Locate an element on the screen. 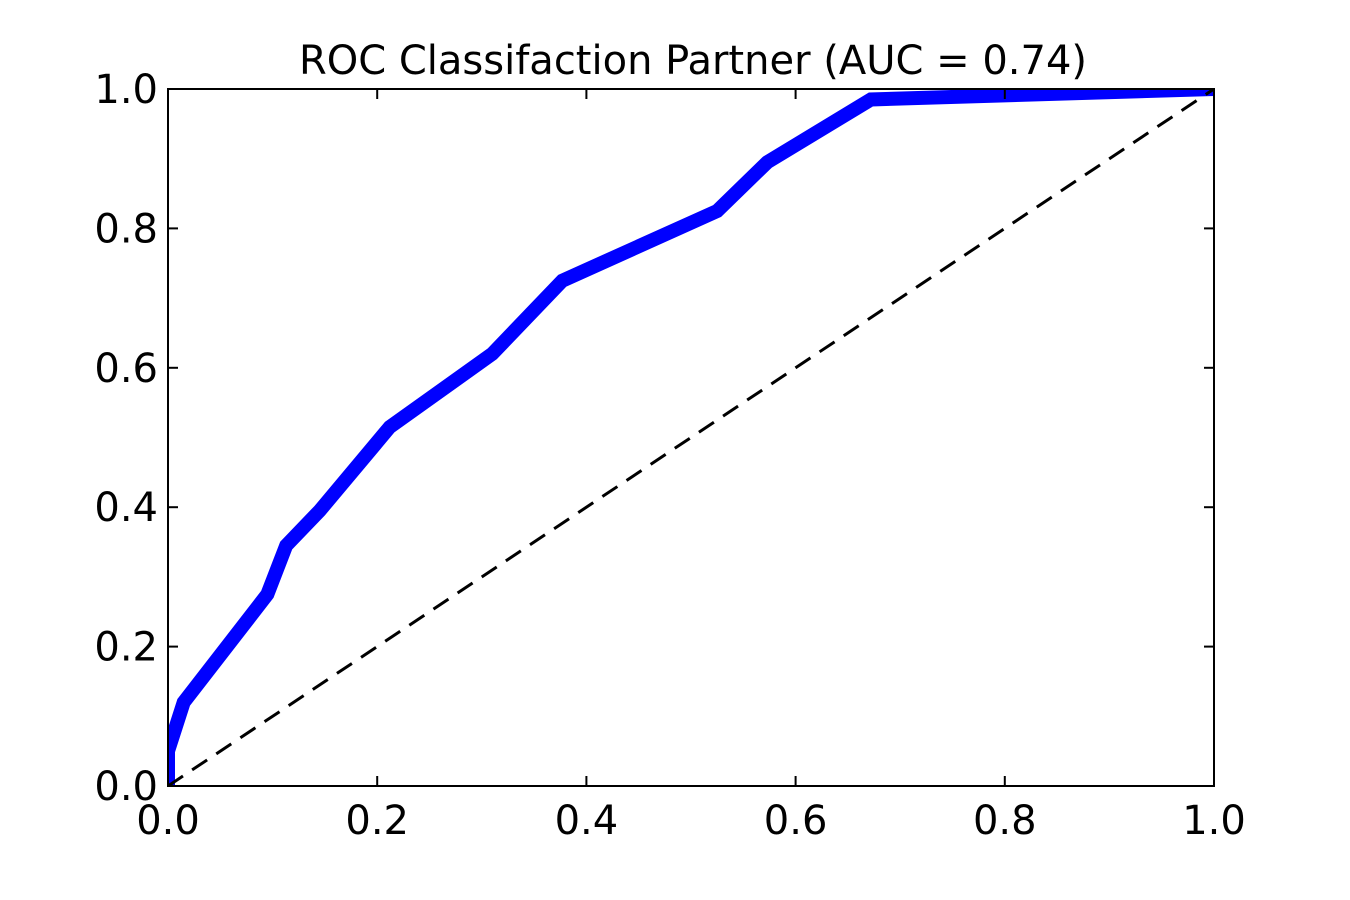 The width and height of the screenshot is (1350, 900). x-tick-label: 0.6 is located at coordinates (796, 821).